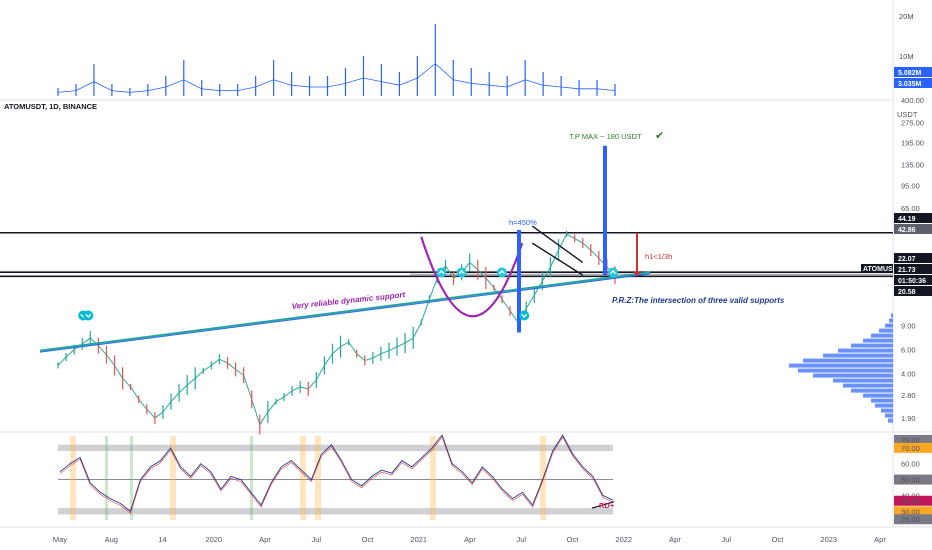 This screenshot has width=932, height=550. I want to click on price-badge-label: 01:50:36, so click(912, 281).